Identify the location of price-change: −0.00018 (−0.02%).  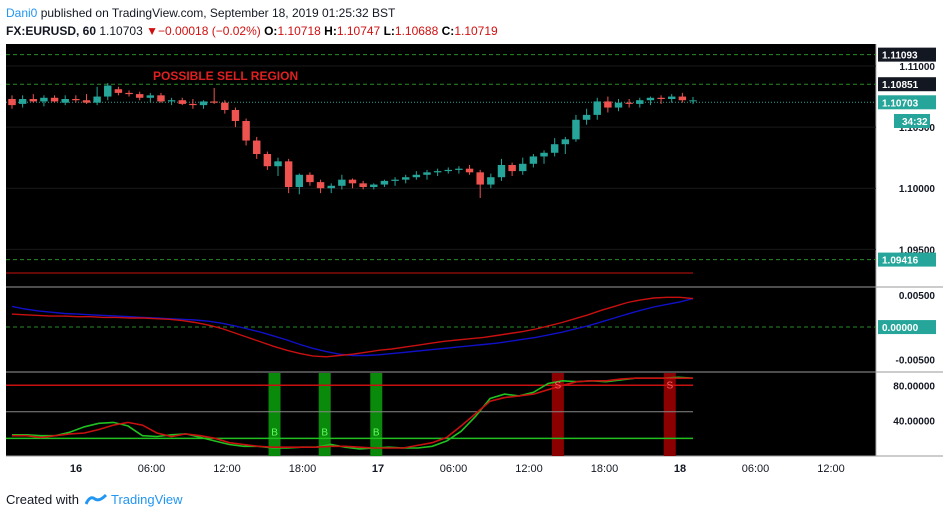
(209, 31).